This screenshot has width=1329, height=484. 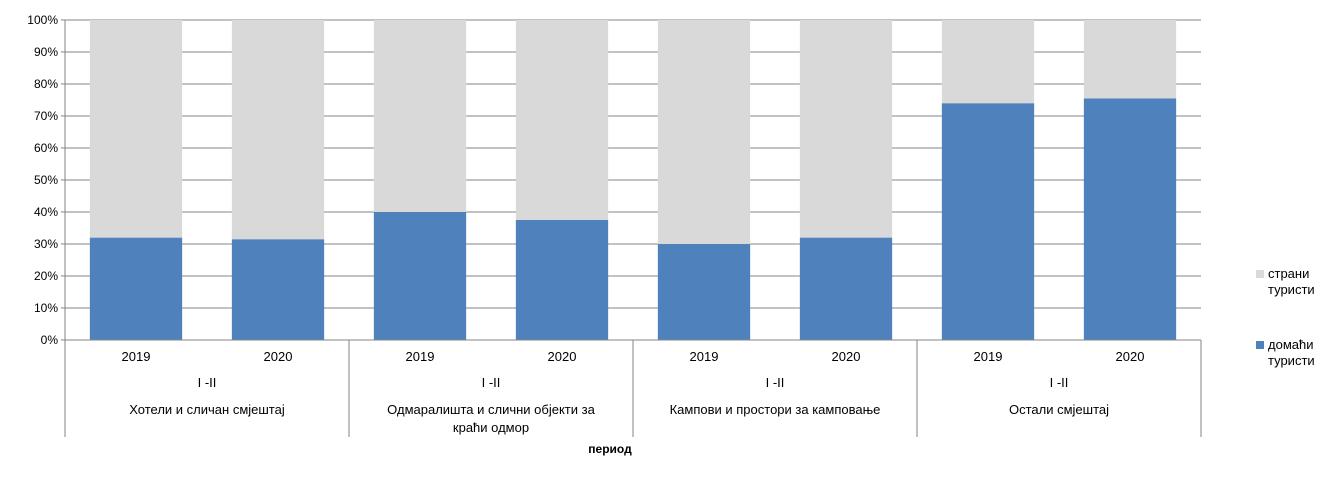 I want to click on legend-label-domestic: домаћи туристи, so click(x=1291, y=352).